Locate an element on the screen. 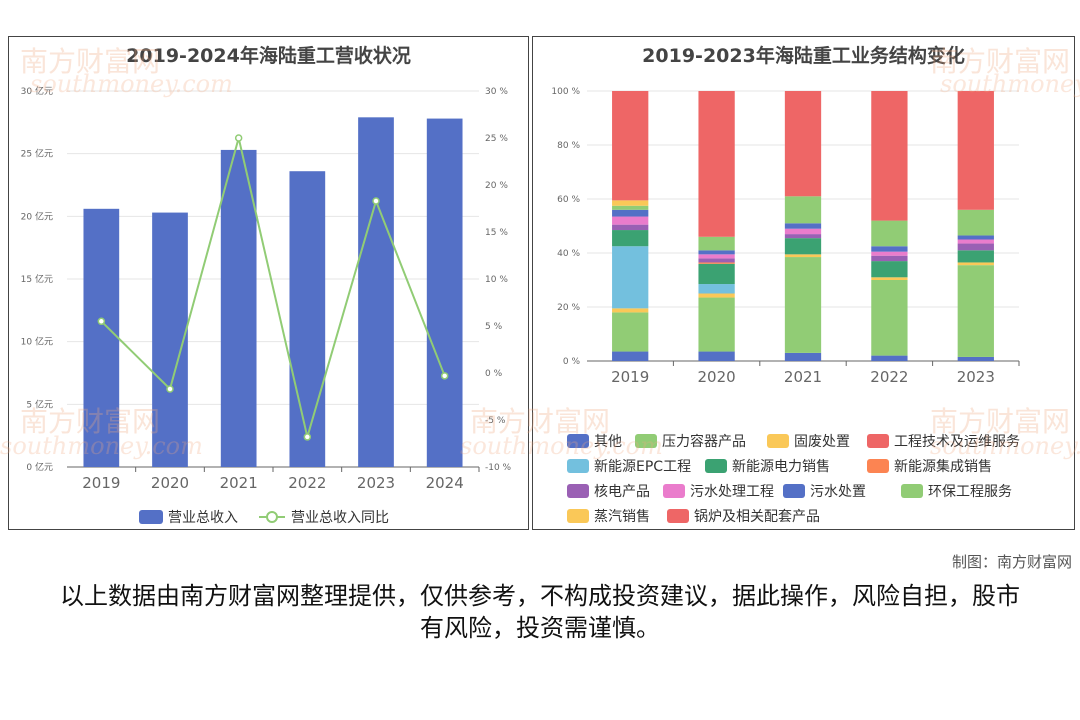 This screenshot has width=1080, height=720. y-right-tick-label: 10 % is located at coordinates (496, 280).